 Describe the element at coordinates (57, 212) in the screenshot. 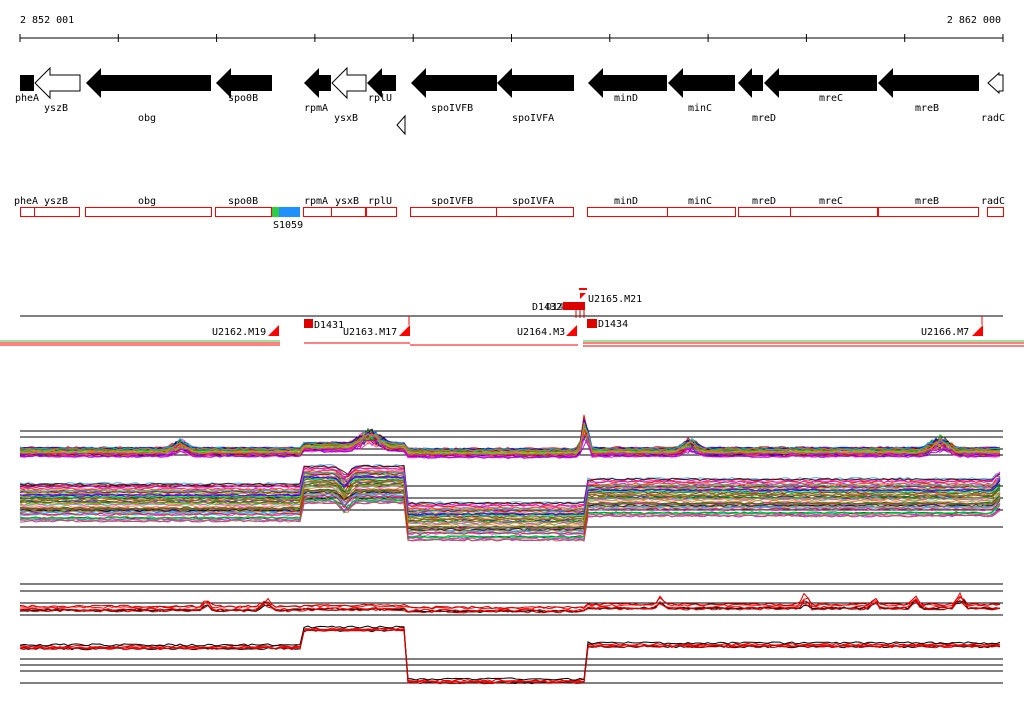

I see `region-box-yszB` at that location.